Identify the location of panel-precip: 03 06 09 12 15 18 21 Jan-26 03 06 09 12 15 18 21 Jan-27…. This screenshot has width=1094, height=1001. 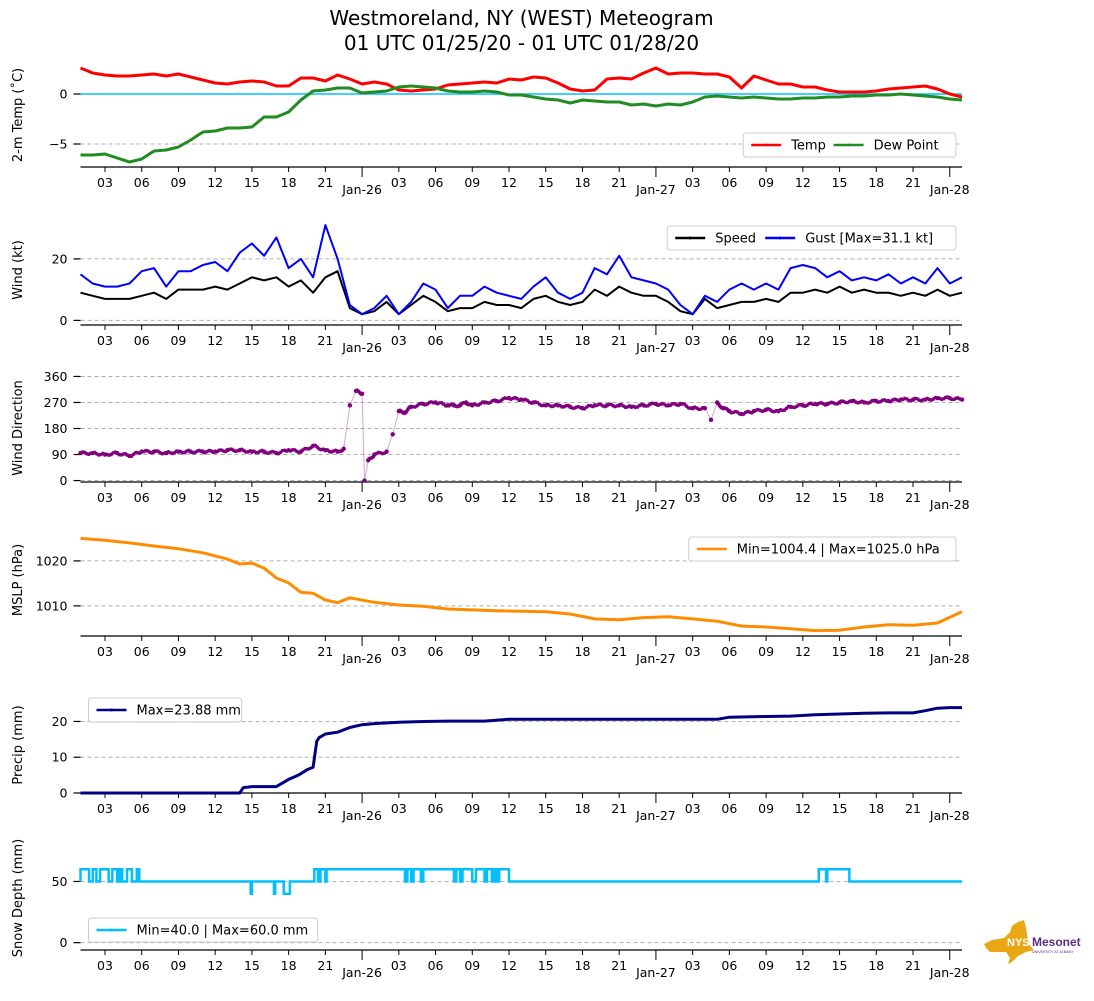
(490, 760).